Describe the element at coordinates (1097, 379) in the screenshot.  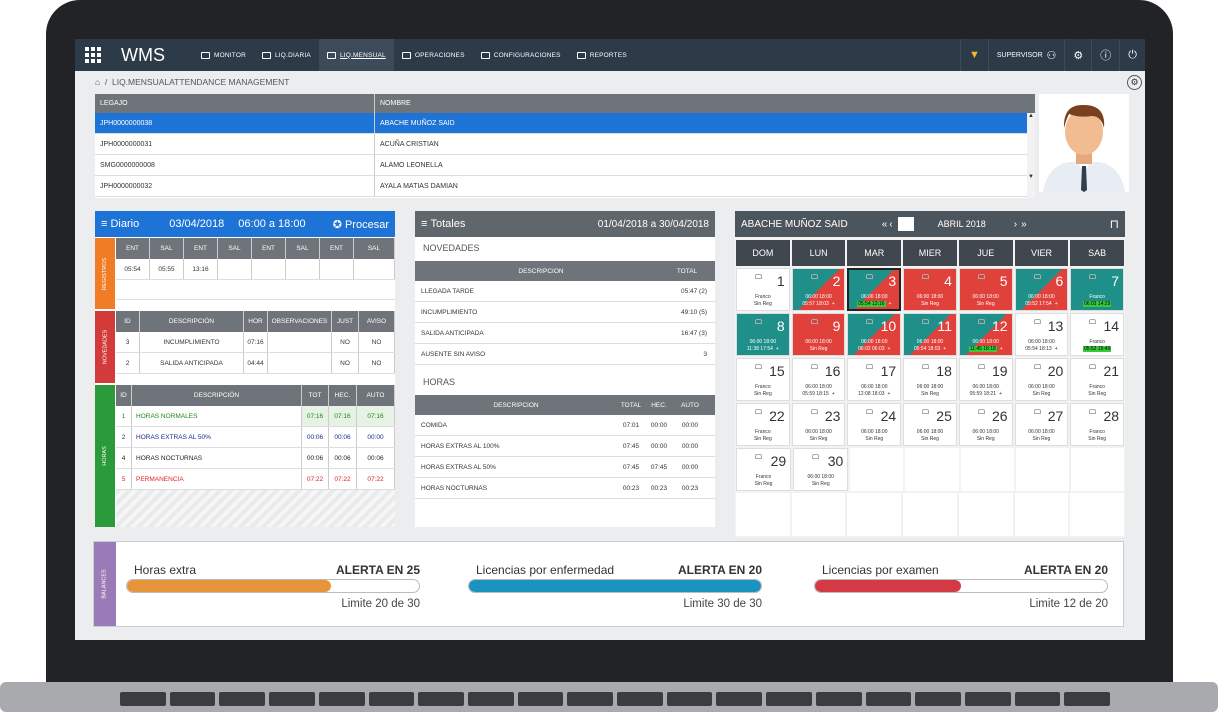
I see `calendar-day: 21 Franco Sin Reg` at that location.